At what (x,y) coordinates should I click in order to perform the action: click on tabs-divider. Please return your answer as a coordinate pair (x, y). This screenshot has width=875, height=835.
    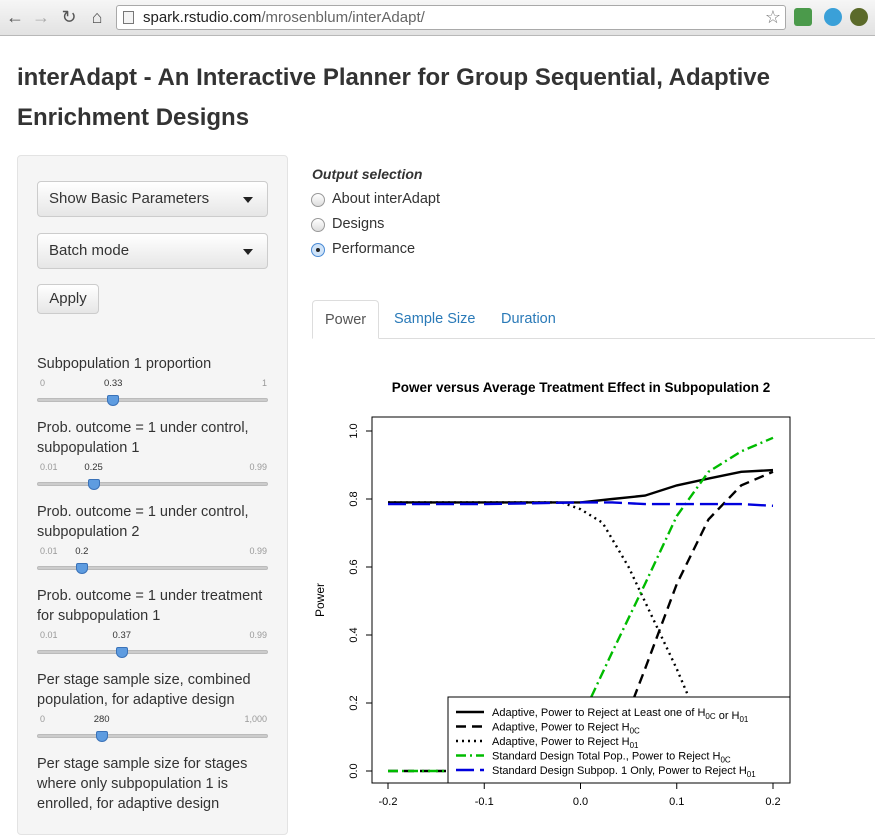
    Looking at the image, I should click on (593, 338).